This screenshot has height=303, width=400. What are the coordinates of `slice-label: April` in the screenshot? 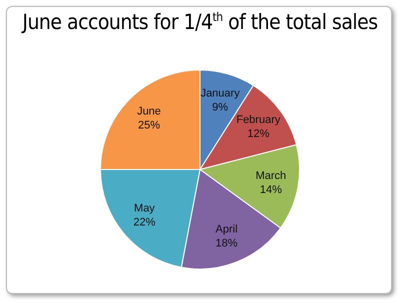 It's located at (227, 230).